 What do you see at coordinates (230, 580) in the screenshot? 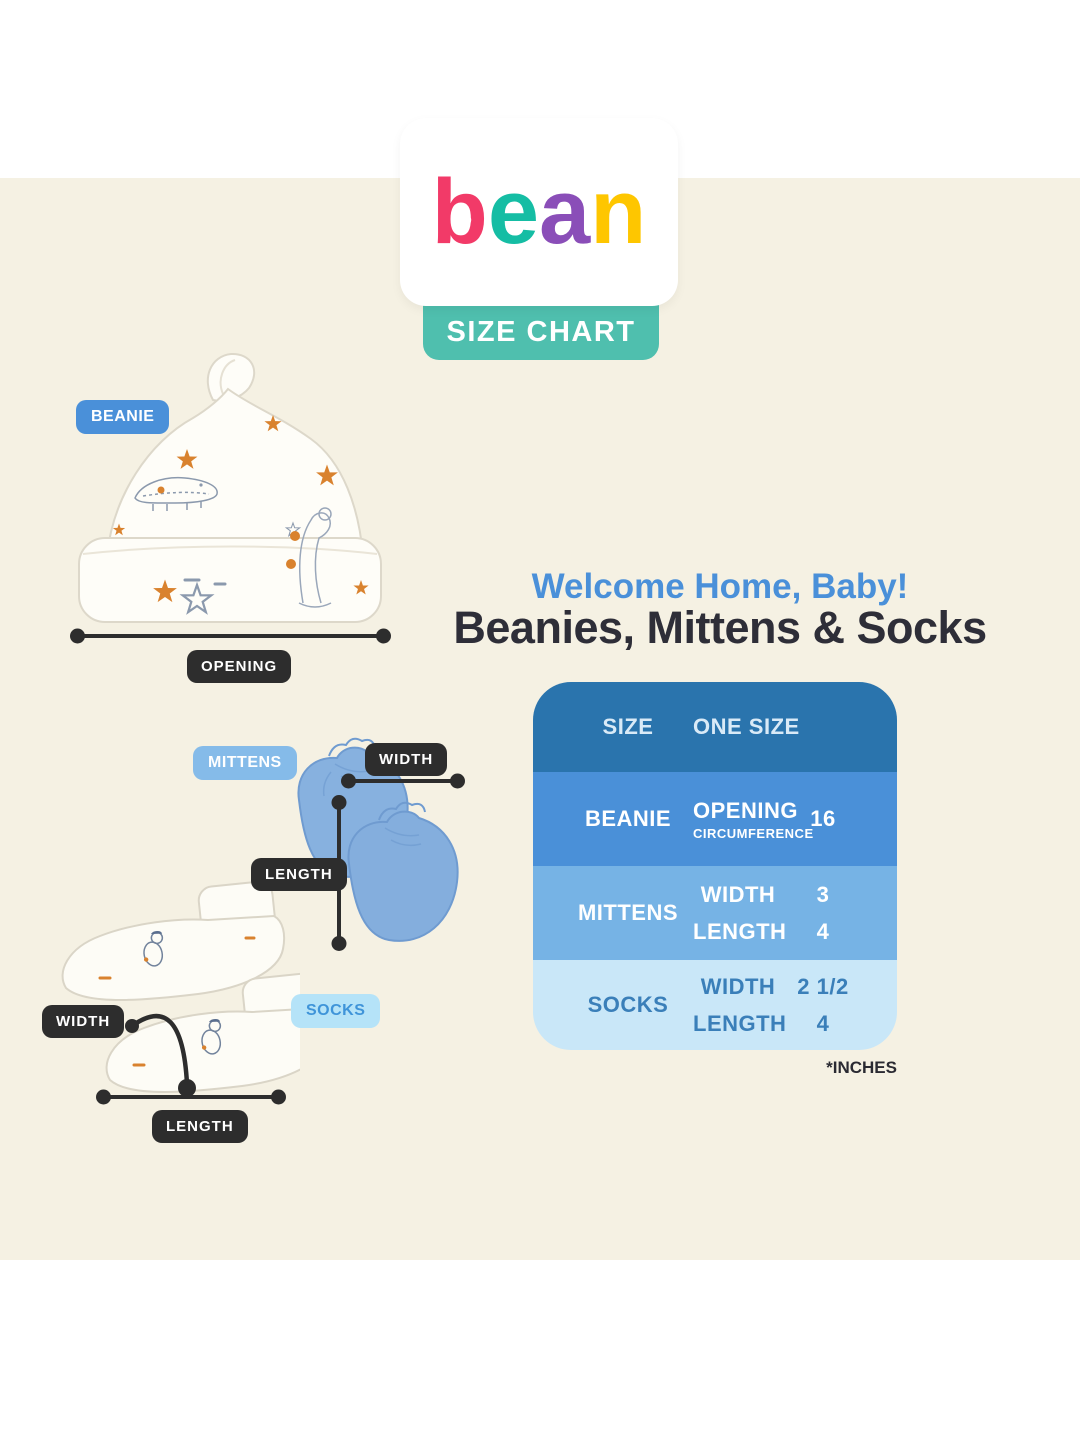
I see `beanie-brim` at bounding box center [230, 580].